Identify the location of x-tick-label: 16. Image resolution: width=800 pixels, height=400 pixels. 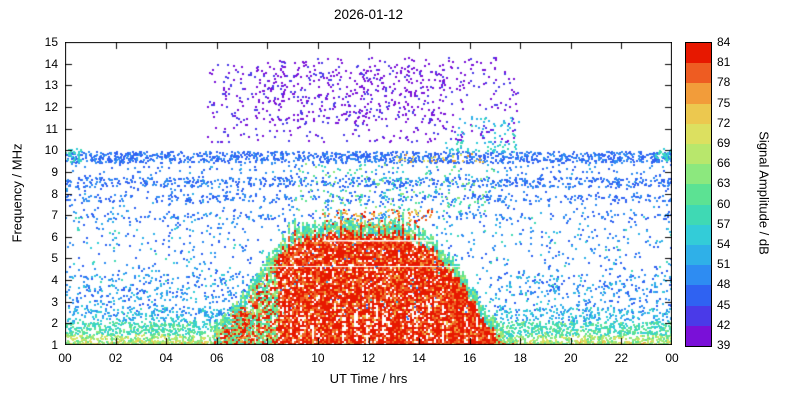
(469, 358).